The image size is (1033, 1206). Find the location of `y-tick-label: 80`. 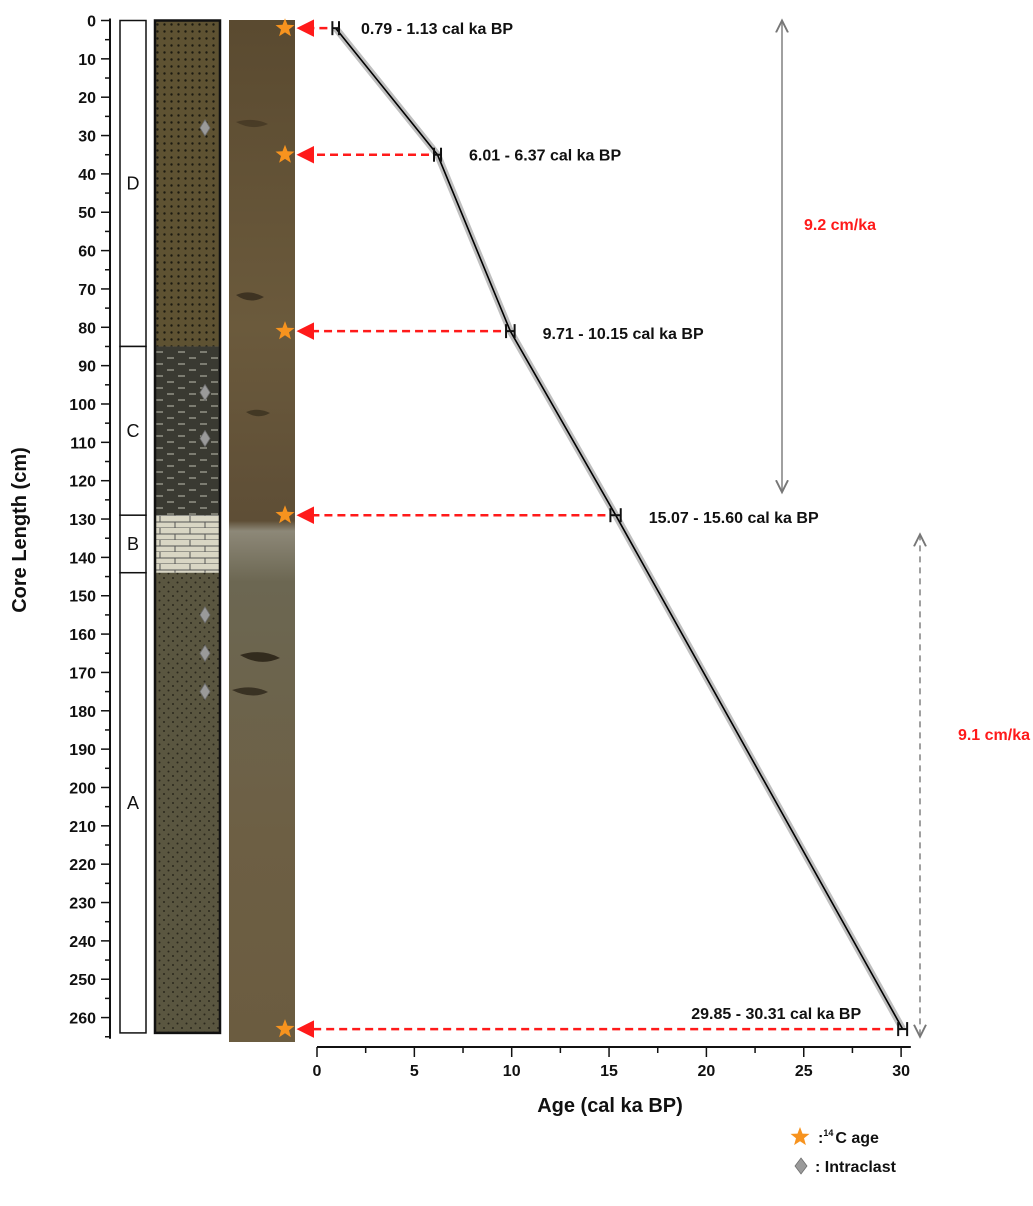

y-tick-label: 80 is located at coordinates (87, 328).